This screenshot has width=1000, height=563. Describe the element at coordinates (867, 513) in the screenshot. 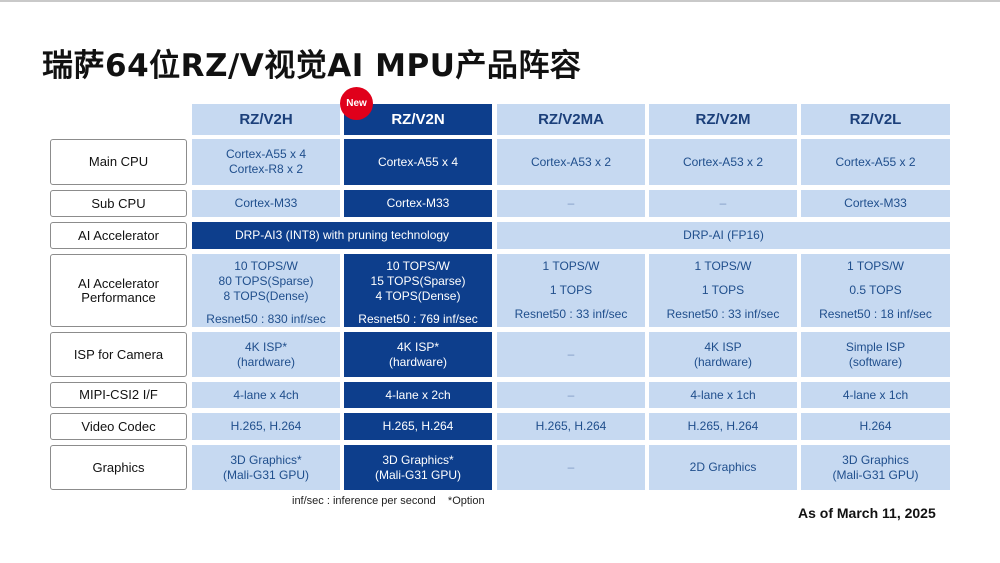

I see `as-of-date: As of March 11, 2025` at that location.